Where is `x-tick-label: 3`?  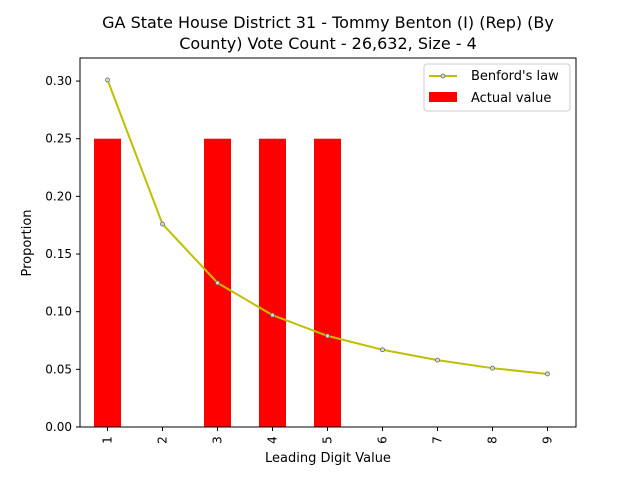
x-tick-label: 3 is located at coordinates (218, 440).